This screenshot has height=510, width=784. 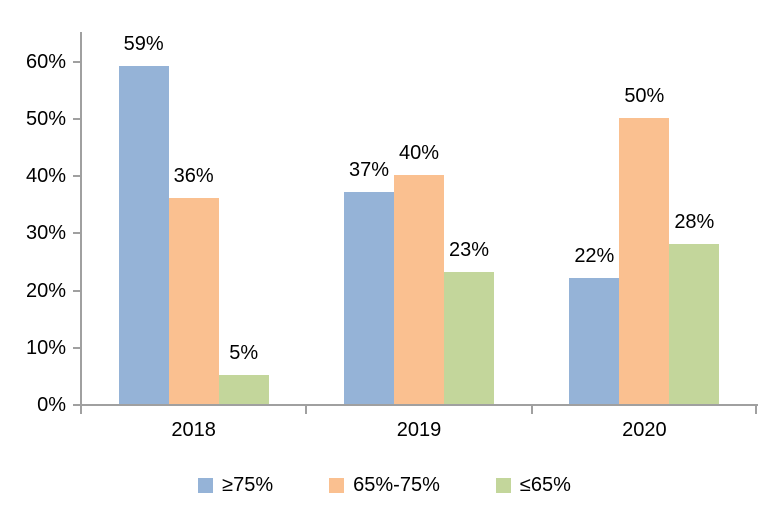 I want to click on y-axis-tick-label: 0%, so click(x=51, y=405).